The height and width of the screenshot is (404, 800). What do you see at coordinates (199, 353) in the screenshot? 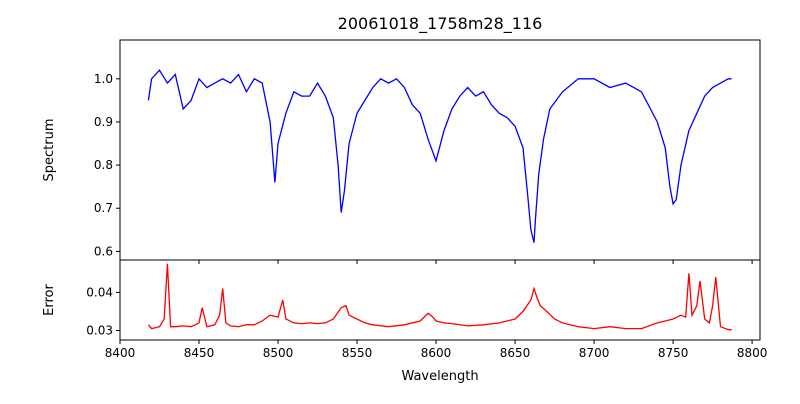
I see `x-tick-label: 8450` at bounding box center [199, 353].